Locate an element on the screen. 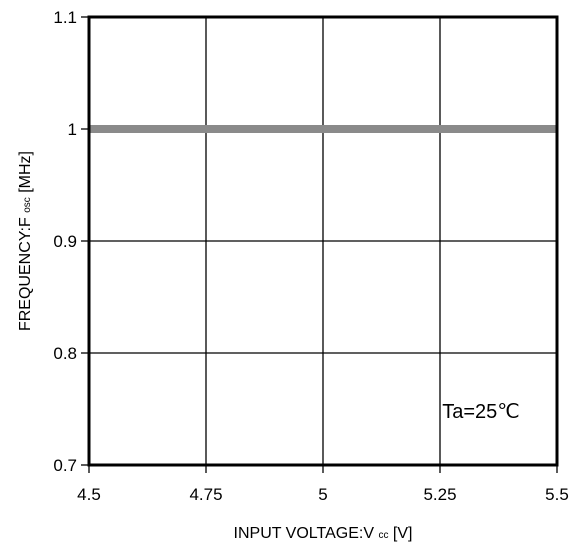 This screenshot has height=549, width=582. x-tick-label: 5 is located at coordinates (322, 494).